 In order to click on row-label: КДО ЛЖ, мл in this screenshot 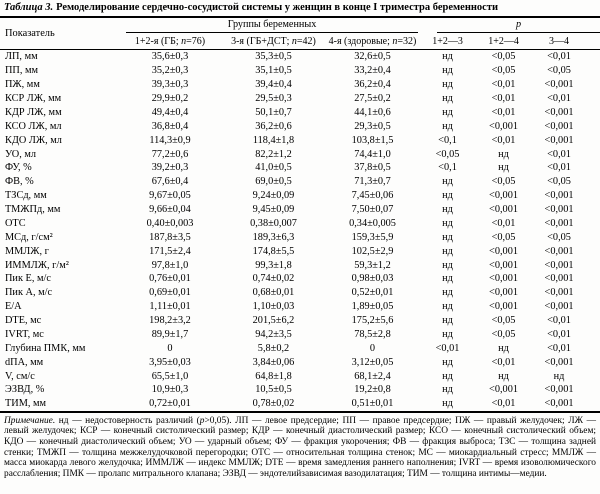, I will do `click(33, 140)`.